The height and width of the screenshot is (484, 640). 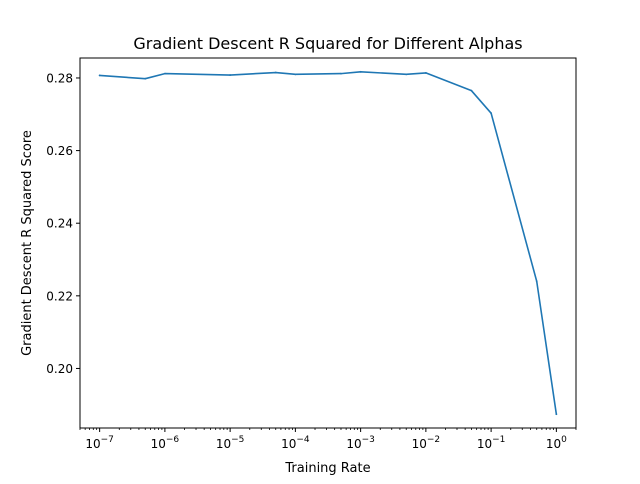 What do you see at coordinates (59, 78) in the screenshot?
I see `y-tick-label: 0.28` at bounding box center [59, 78].